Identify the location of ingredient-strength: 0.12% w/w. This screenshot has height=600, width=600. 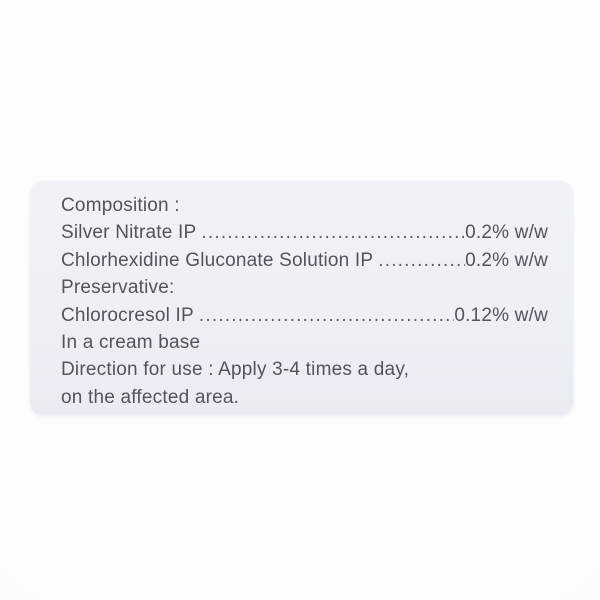
(501, 315).